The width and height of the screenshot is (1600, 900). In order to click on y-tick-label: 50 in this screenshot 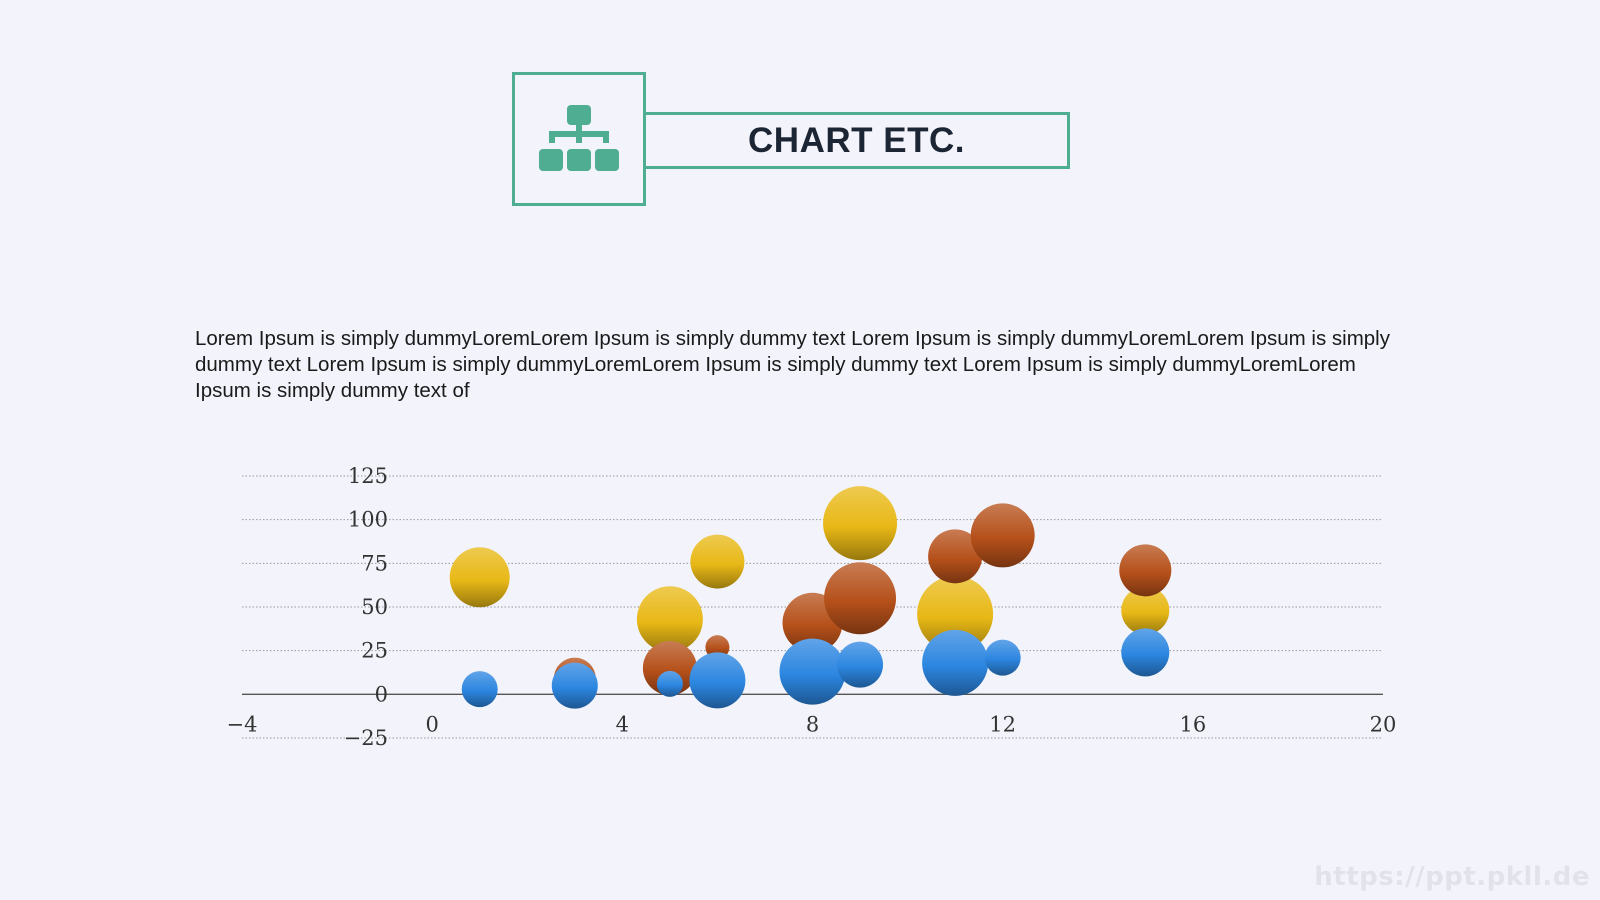, I will do `click(374, 607)`.